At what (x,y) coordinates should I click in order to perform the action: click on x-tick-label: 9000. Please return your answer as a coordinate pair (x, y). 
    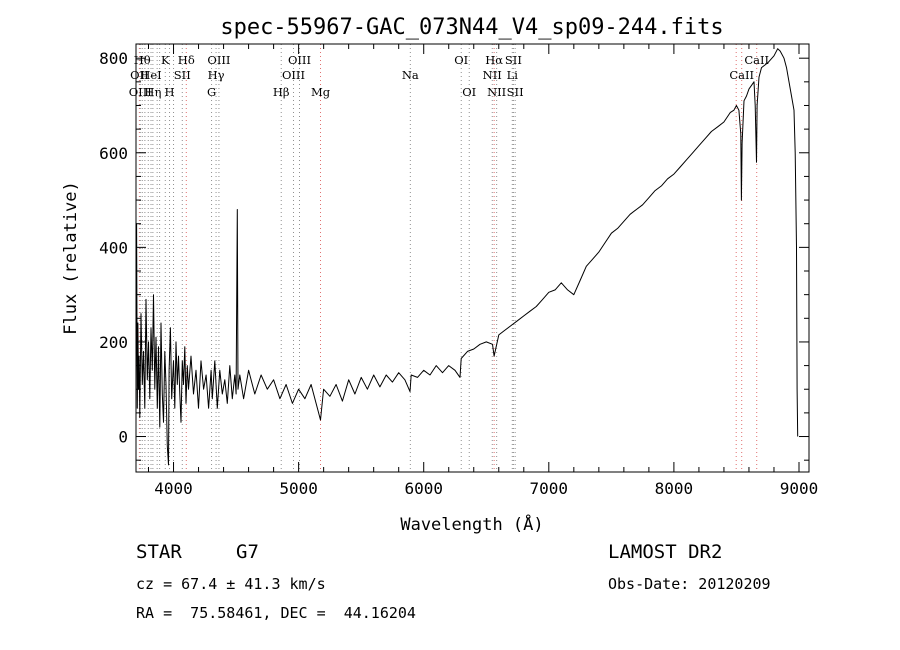
    Looking at the image, I should click on (799, 488).